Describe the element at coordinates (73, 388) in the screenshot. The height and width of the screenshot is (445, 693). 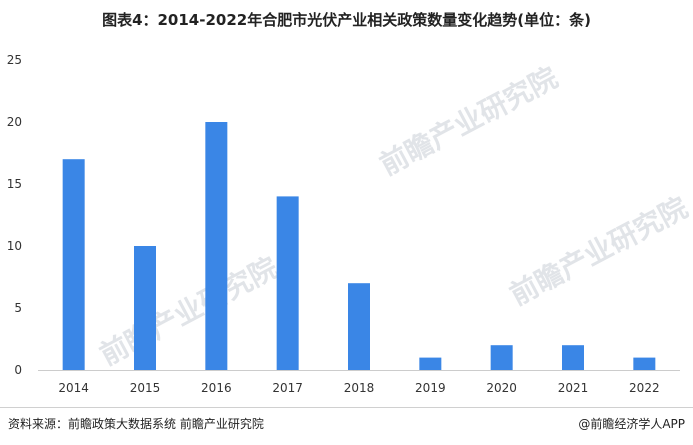
I see `x-tick-label: 2014` at that location.